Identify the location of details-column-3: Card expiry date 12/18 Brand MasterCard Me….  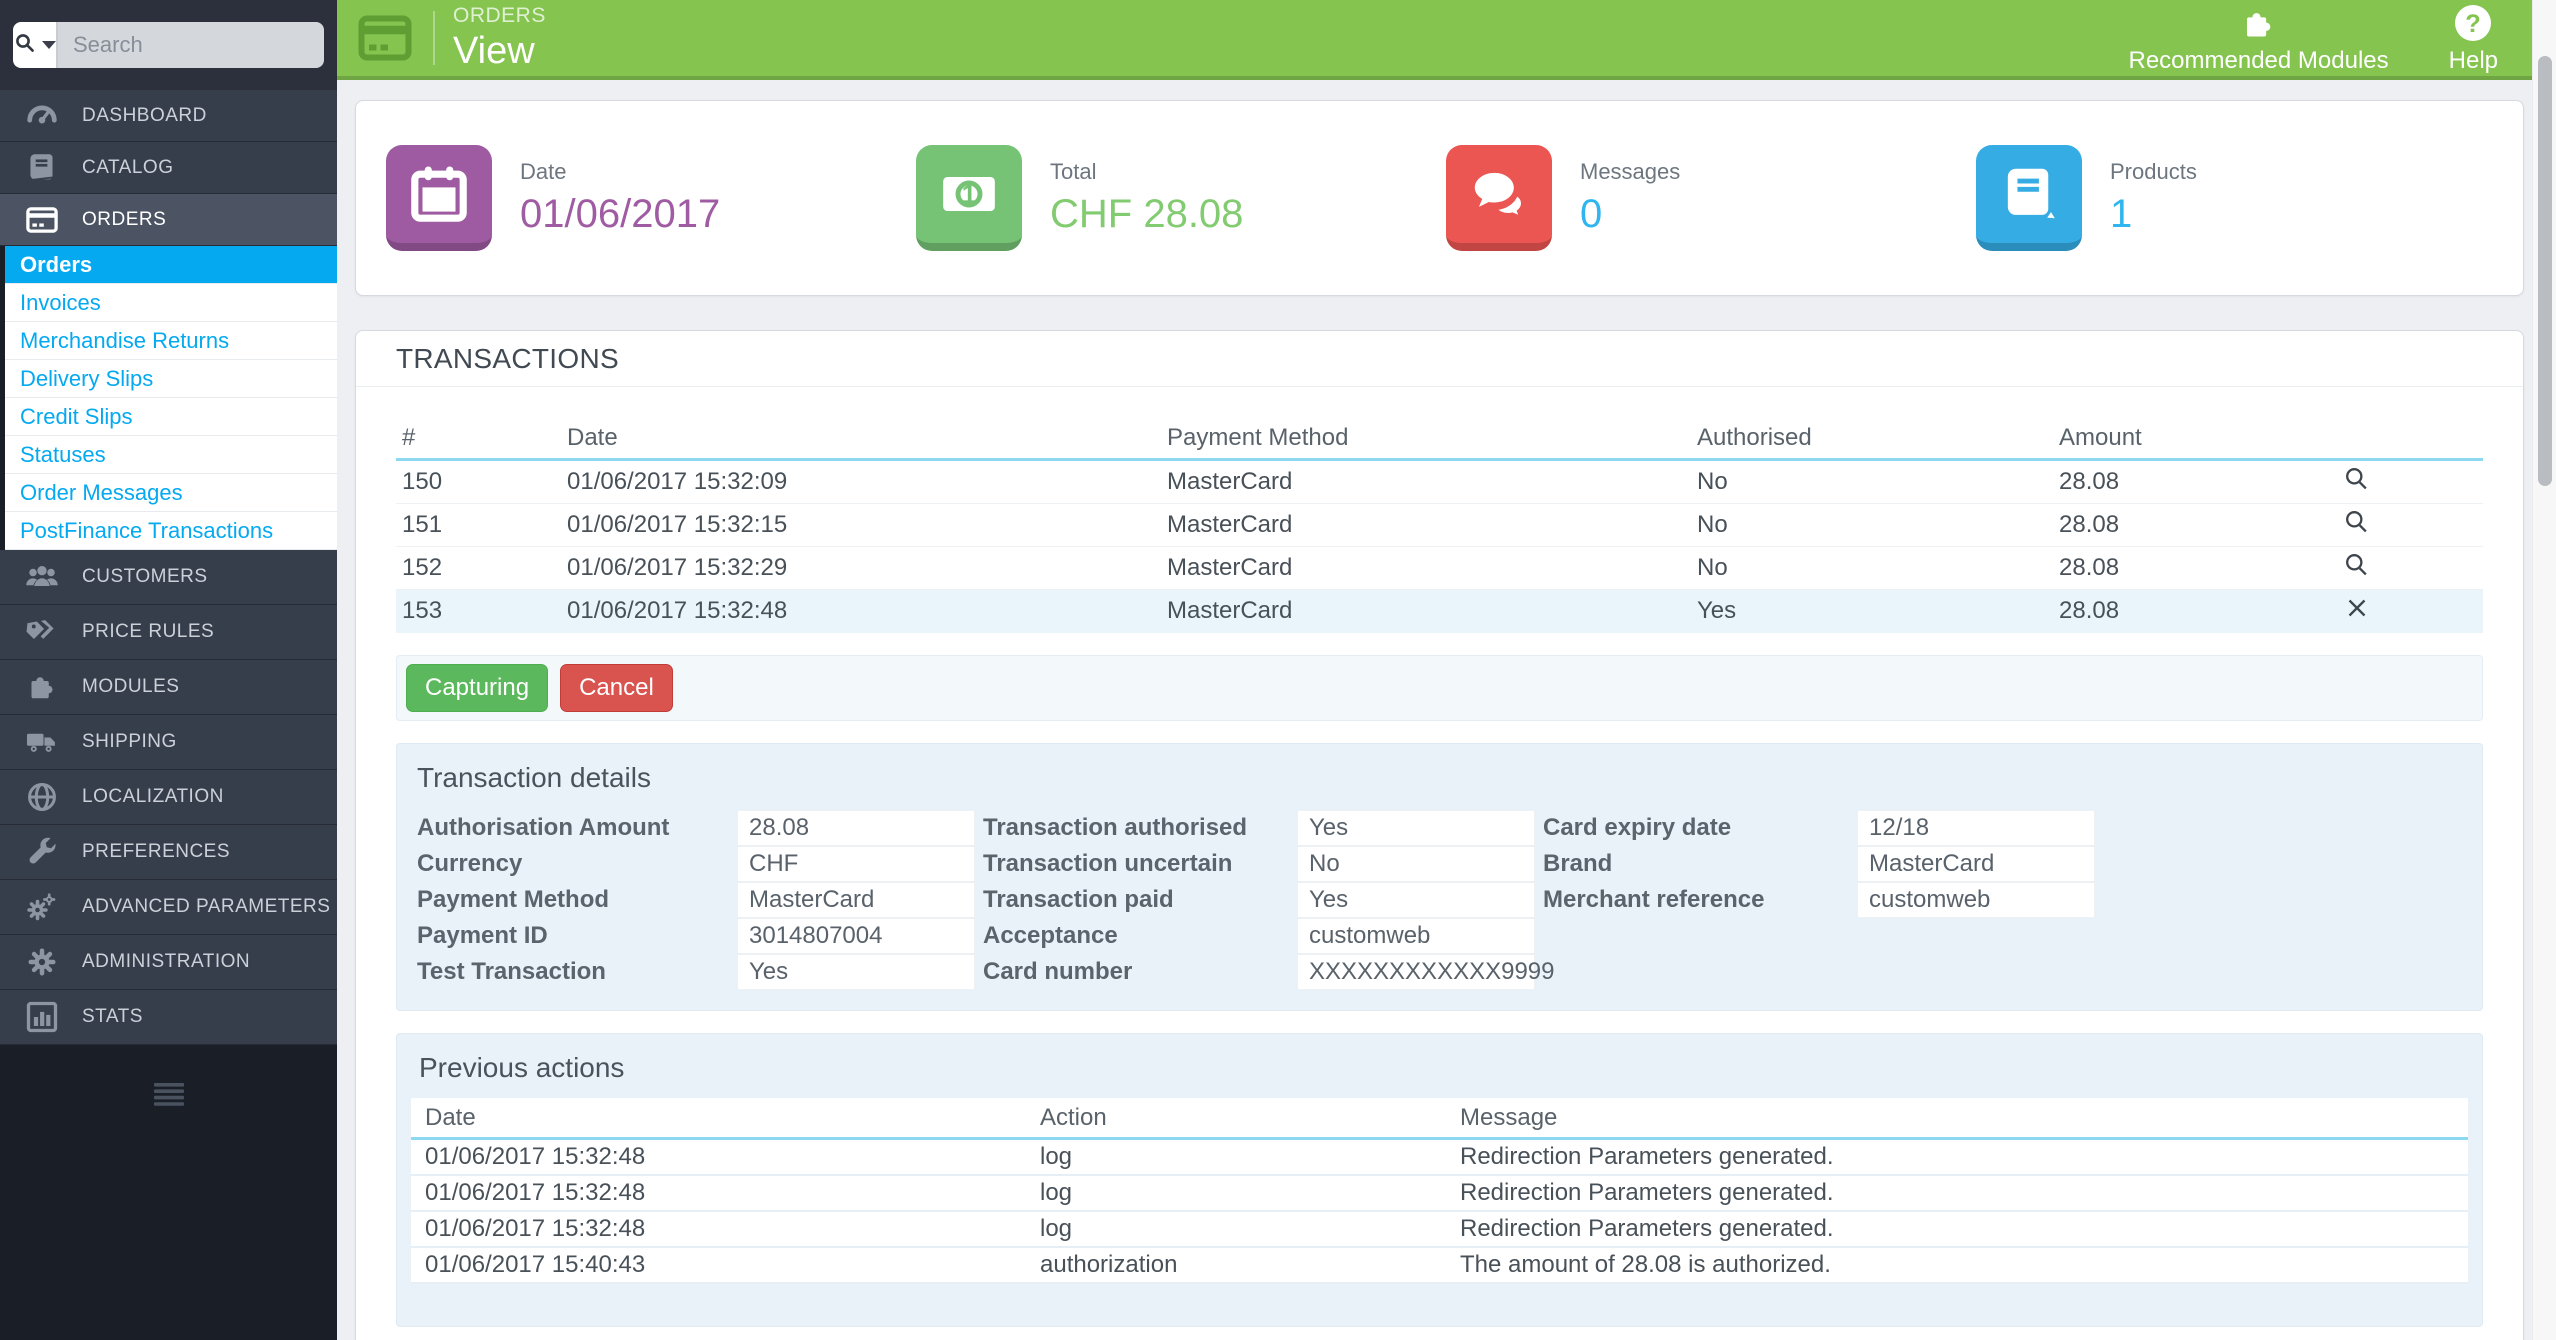
(1815, 900).